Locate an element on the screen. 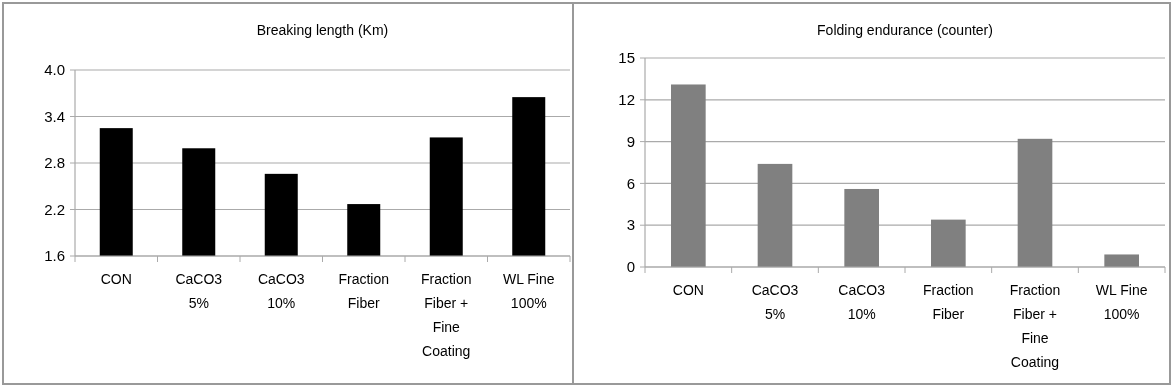 The image size is (1176, 387). y-tick-label: 0 is located at coordinates (630, 267).